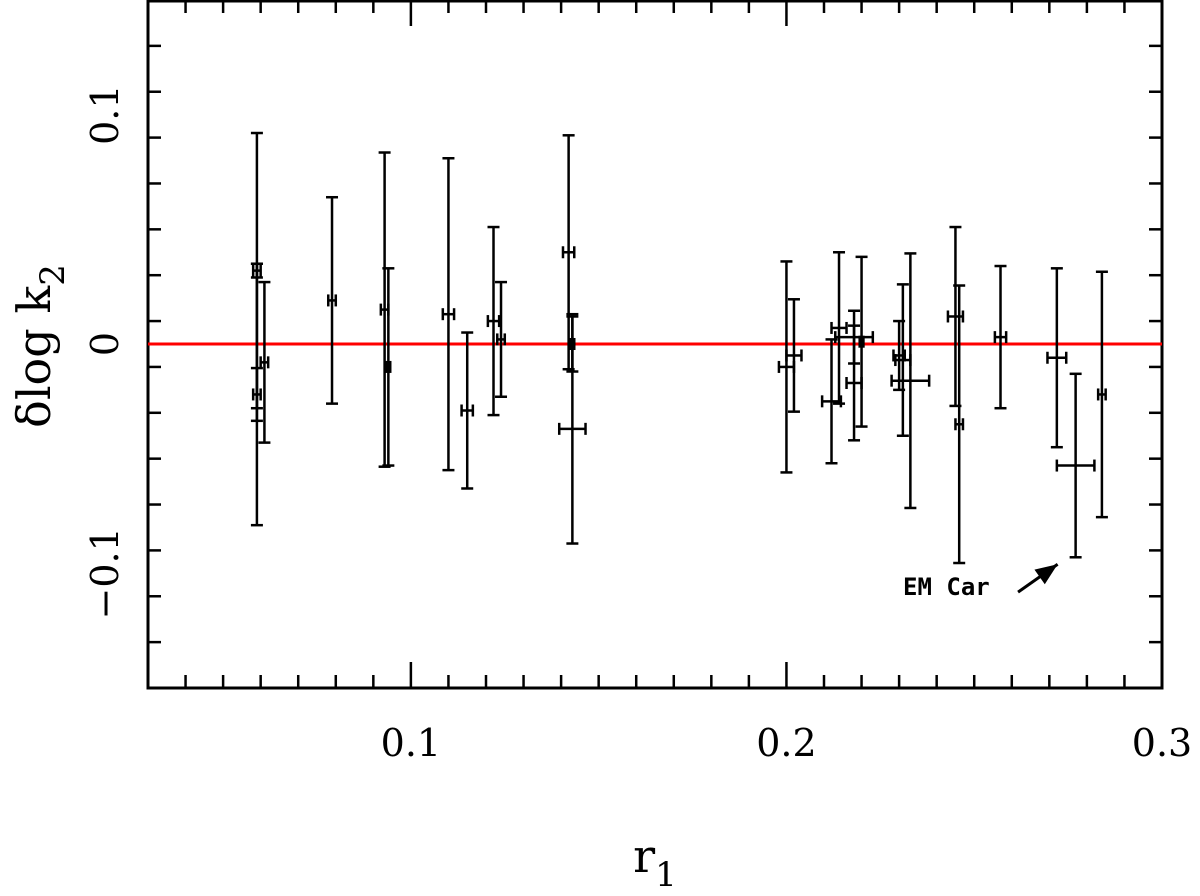 Image resolution: width=1200 pixels, height=896 pixels. What do you see at coordinates (946, 587) in the screenshot?
I see `annotation-label: EM Car` at bounding box center [946, 587].